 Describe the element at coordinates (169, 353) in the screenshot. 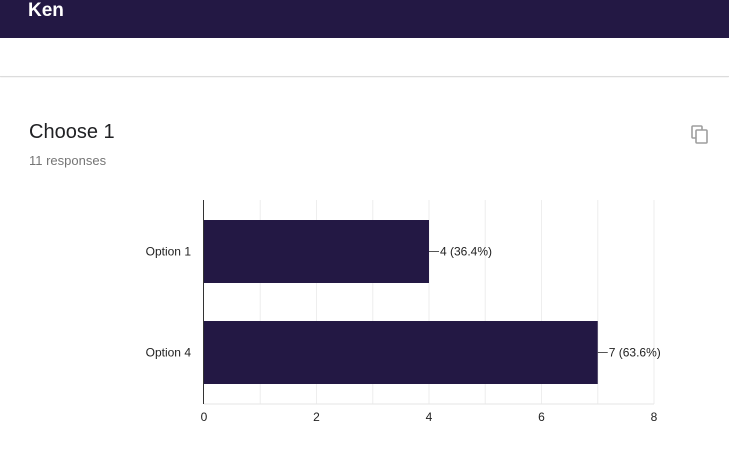

I see `category-label: Option 4` at that location.